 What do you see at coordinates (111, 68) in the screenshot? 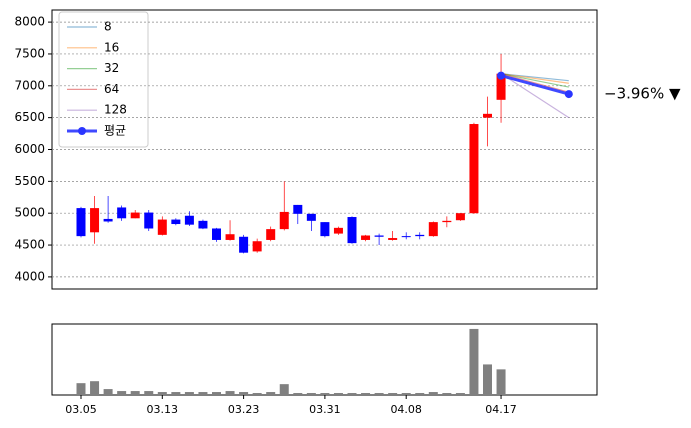
I see `legend-label: 32` at bounding box center [111, 68].